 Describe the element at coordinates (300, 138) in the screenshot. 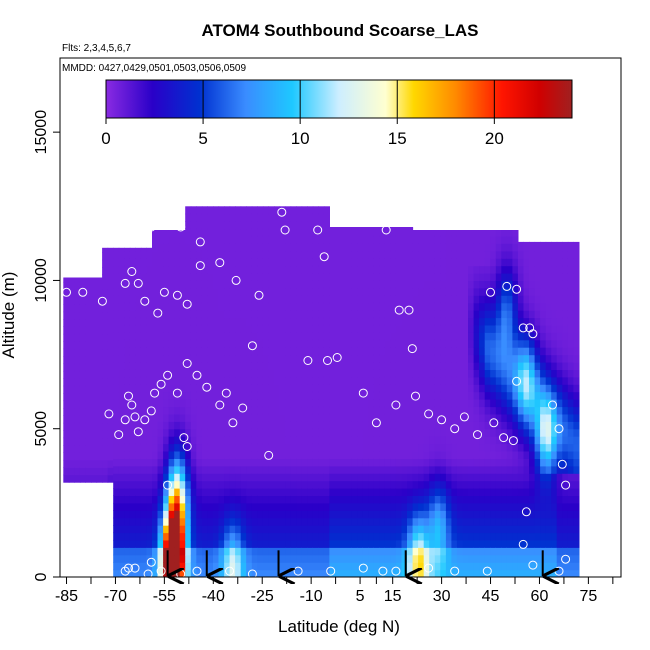

I see `colorbar-tick-label: 10` at that location.